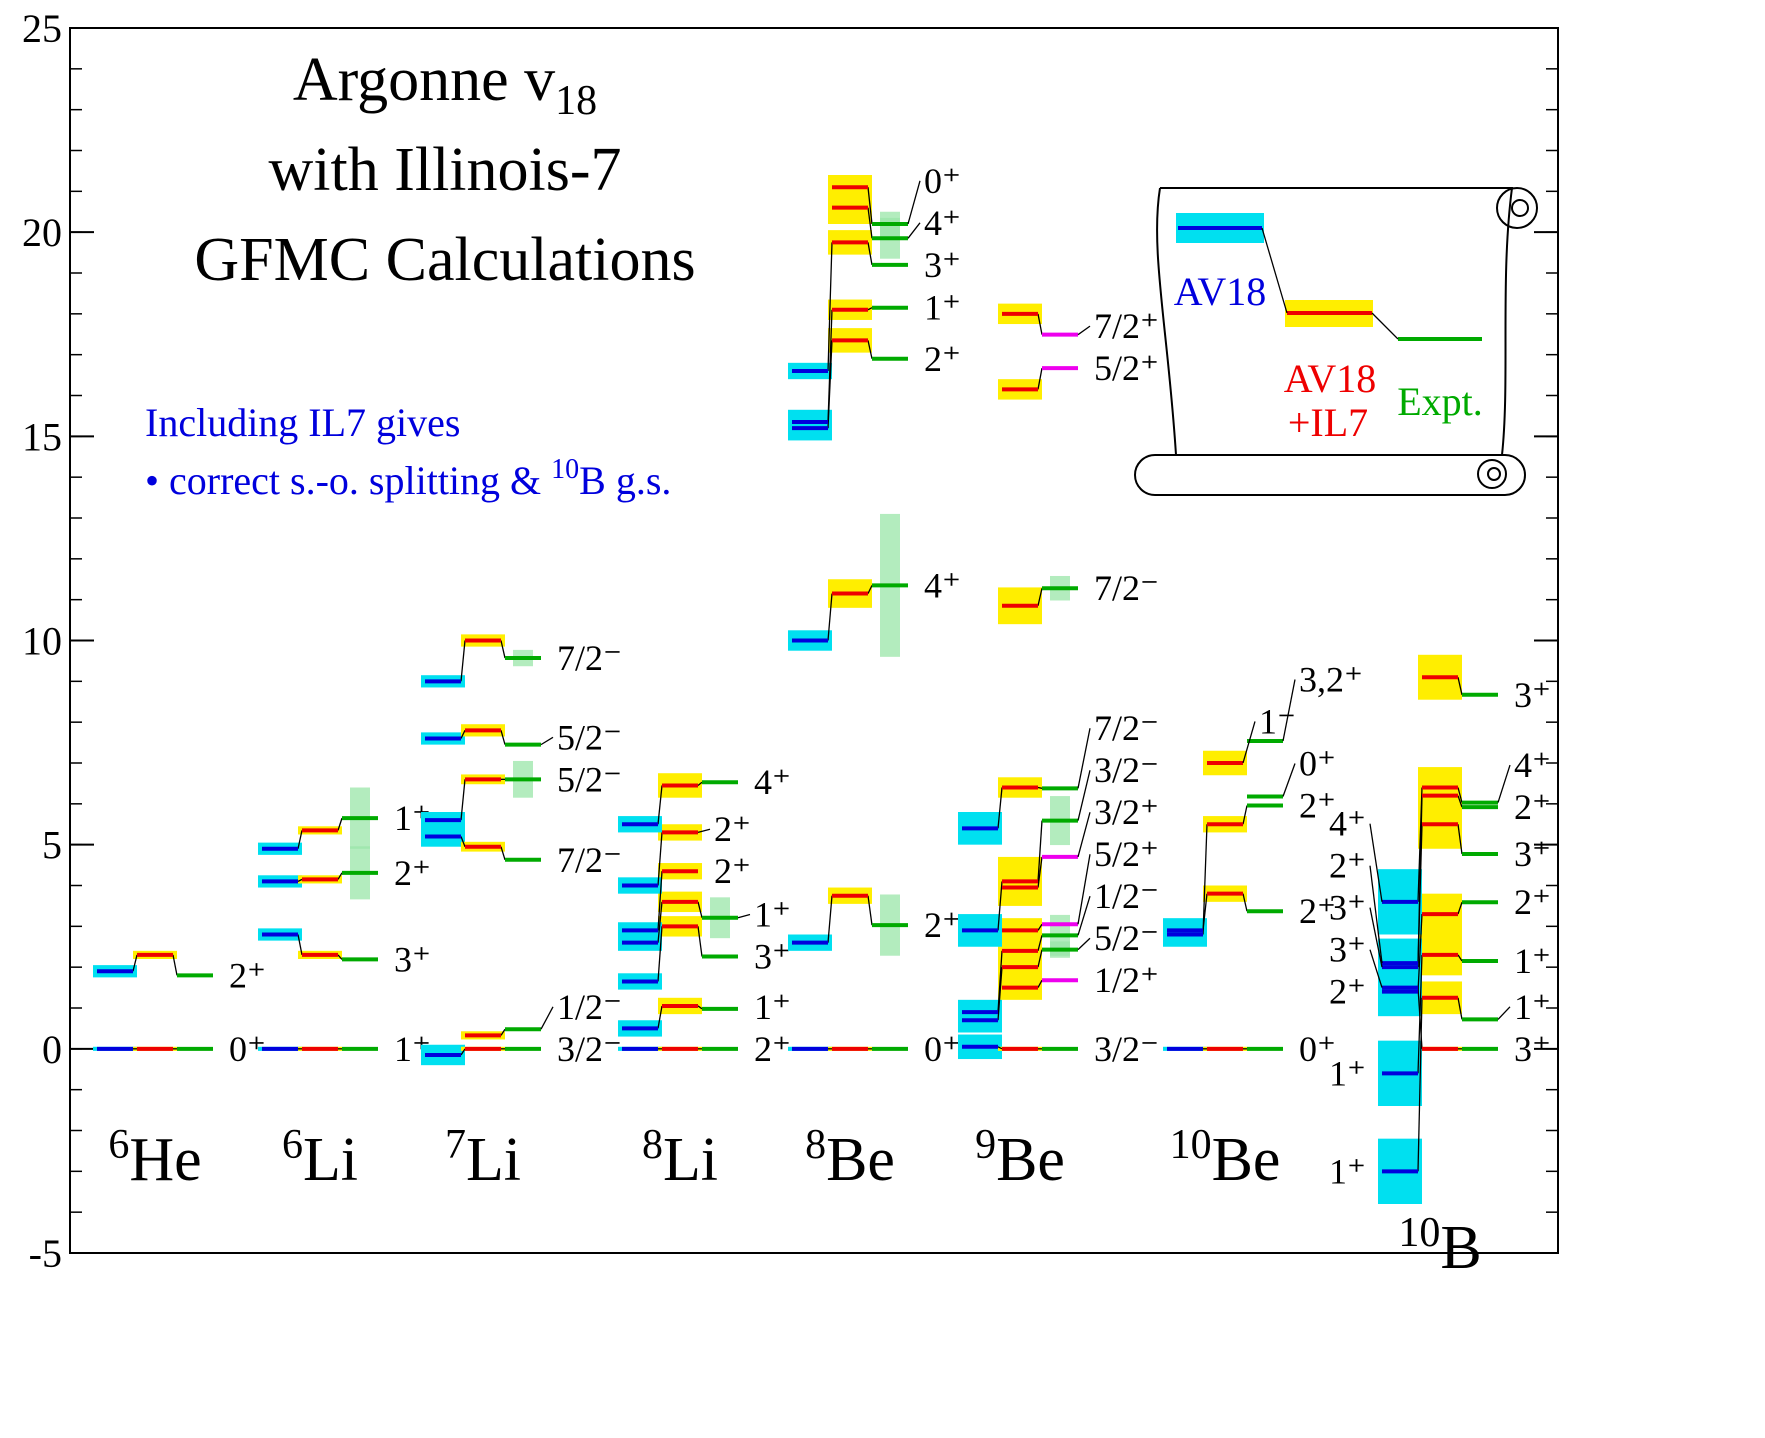 The width and height of the screenshot is (1765, 1438). What do you see at coordinates (1220, 291) in the screenshot?
I see `legend-label: AV18` at bounding box center [1220, 291].